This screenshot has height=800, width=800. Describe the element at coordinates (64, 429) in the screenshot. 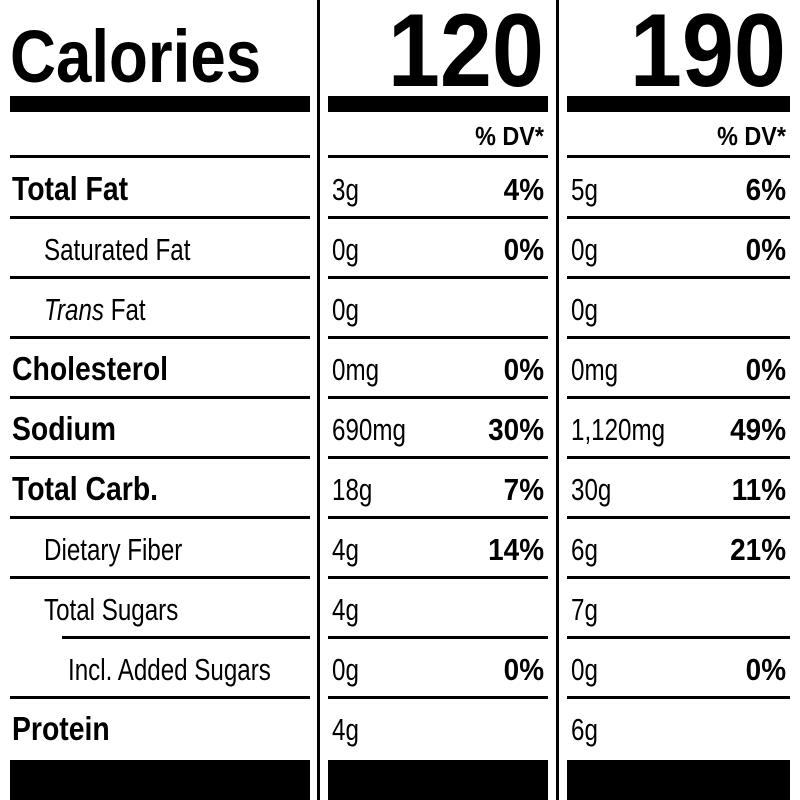

I see `nutrient-name: Sodium` at that location.